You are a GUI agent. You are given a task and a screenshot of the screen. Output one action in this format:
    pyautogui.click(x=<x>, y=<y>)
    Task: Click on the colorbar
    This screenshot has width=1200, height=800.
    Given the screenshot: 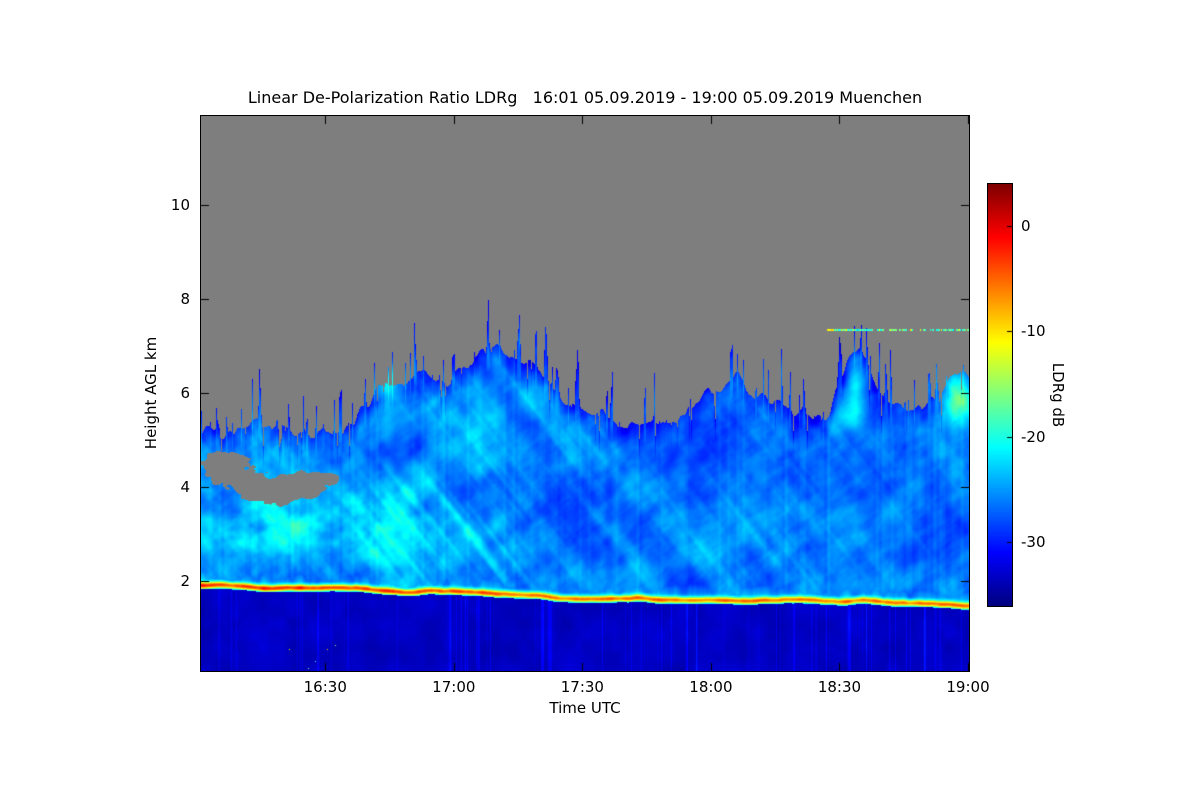 What is the action you would take?
    pyautogui.click(x=1000, y=395)
    